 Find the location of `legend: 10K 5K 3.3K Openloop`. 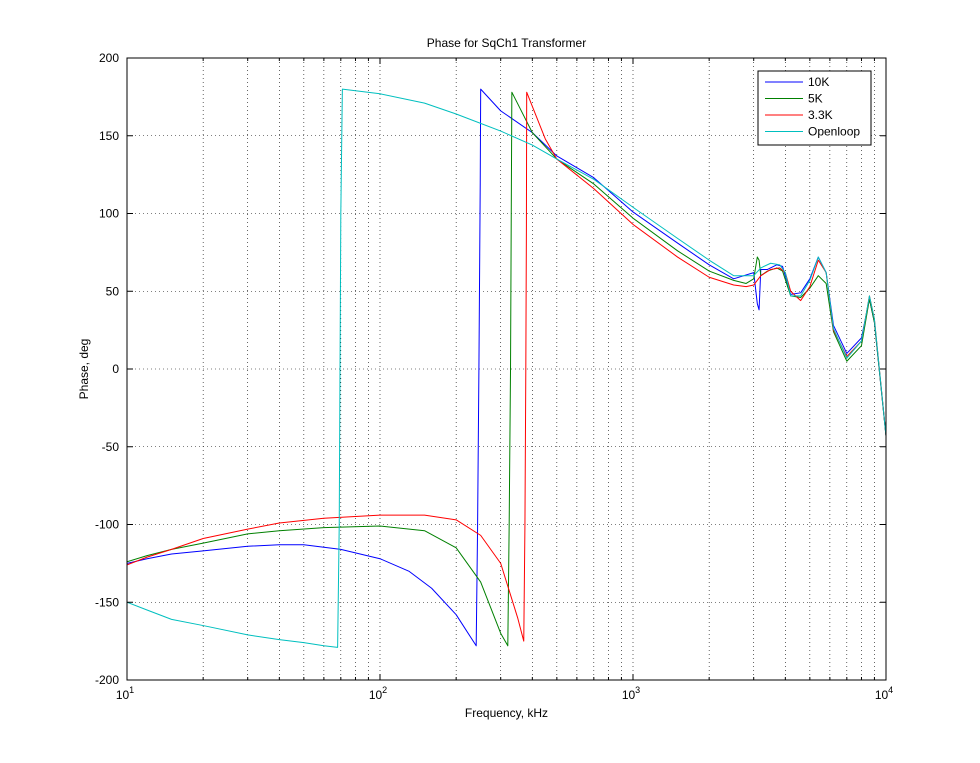

legend: 10K 5K 3.3K Openloop is located at coordinates (814, 108).